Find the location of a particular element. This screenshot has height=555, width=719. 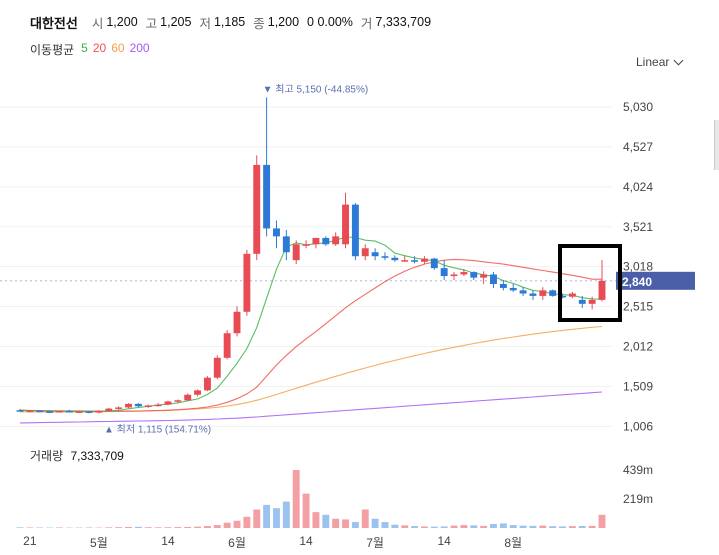

y-tick-label: 3,018 is located at coordinates (638, 267).